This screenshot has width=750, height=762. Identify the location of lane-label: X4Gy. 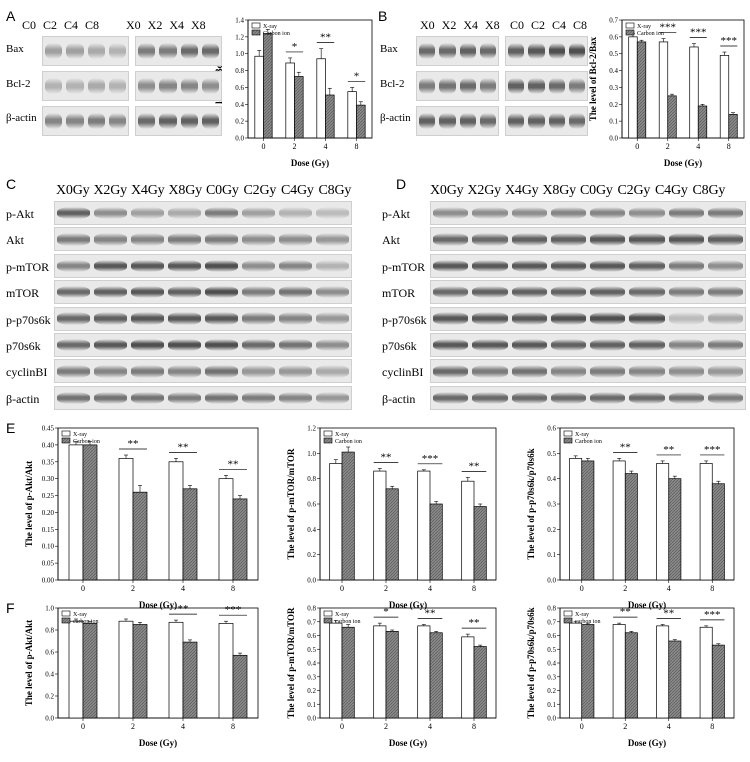
(148, 190).